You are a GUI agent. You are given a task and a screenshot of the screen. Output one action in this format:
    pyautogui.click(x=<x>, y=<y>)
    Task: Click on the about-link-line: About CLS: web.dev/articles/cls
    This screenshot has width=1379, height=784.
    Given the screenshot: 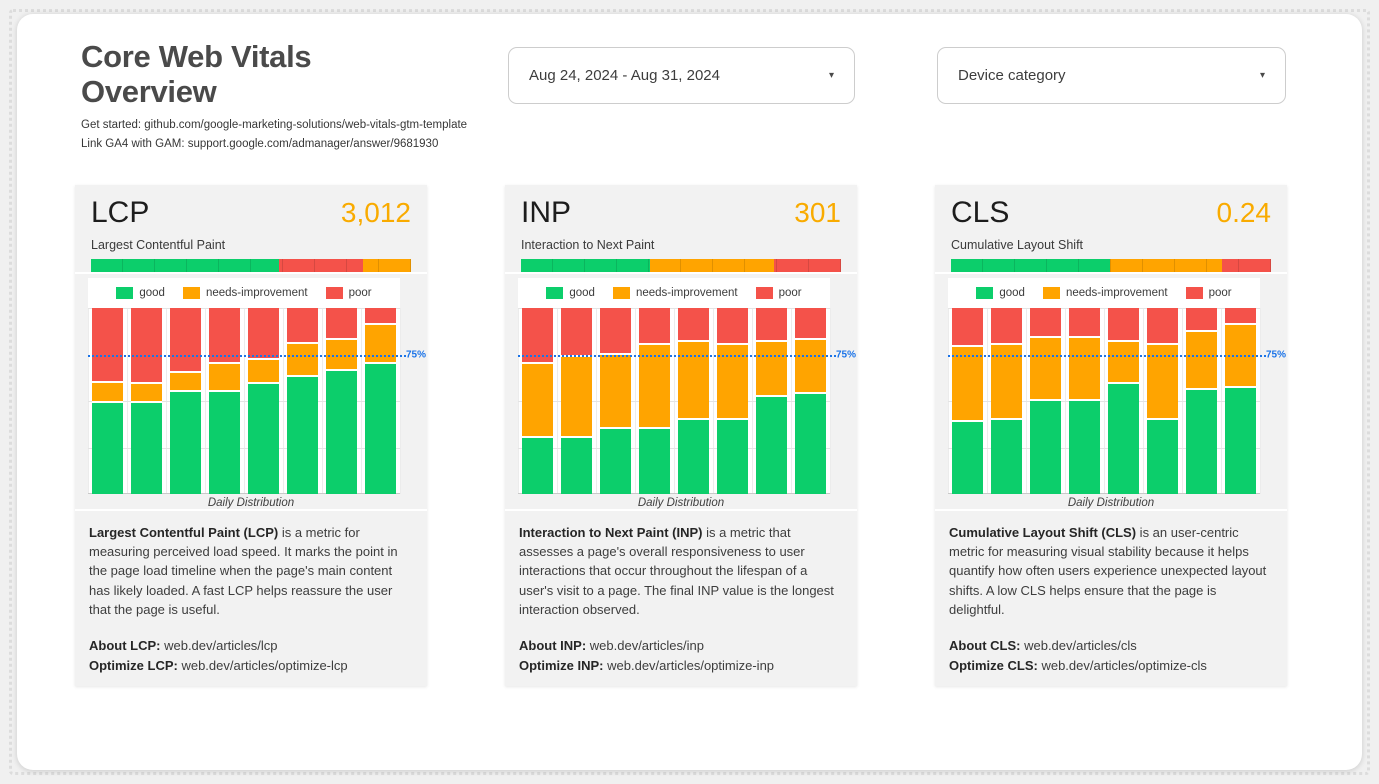 What is the action you would take?
    pyautogui.click(x=1043, y=645)
    